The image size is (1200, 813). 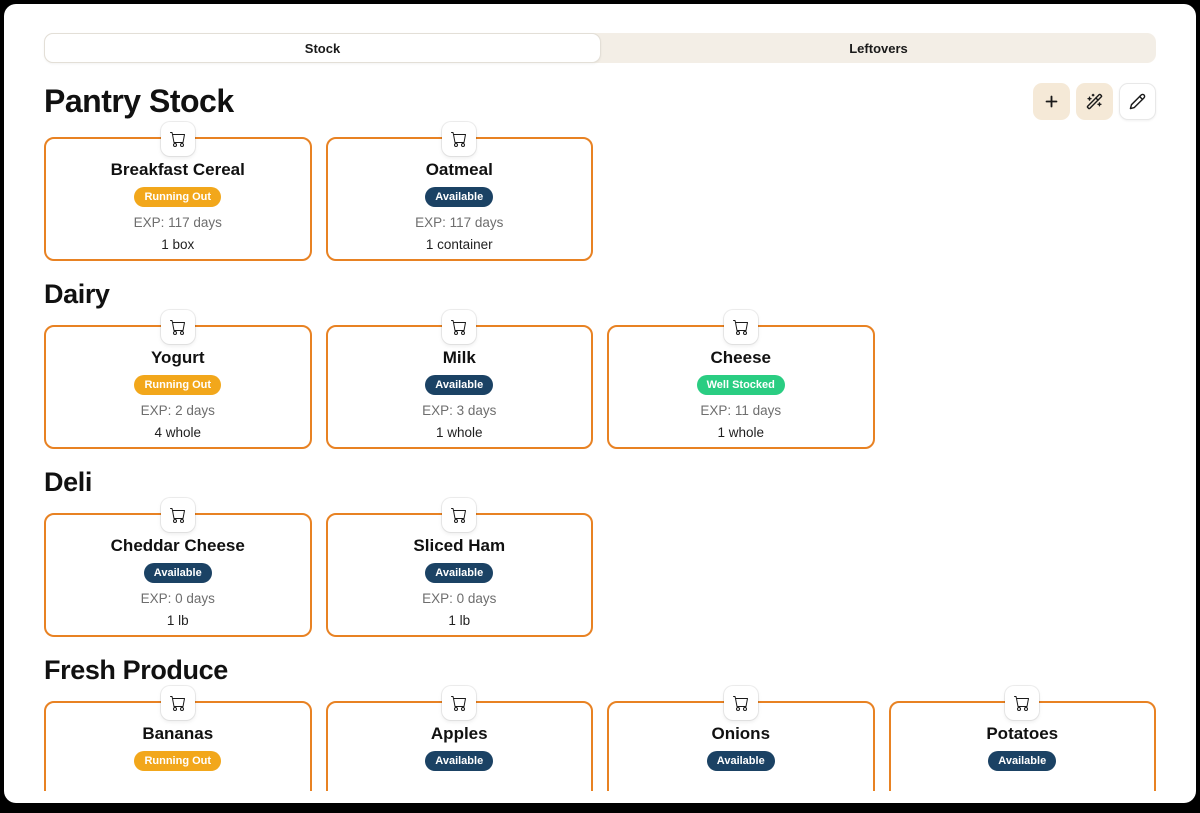 I want to click on item-card: Onions Available, so click(x=741, y=738).